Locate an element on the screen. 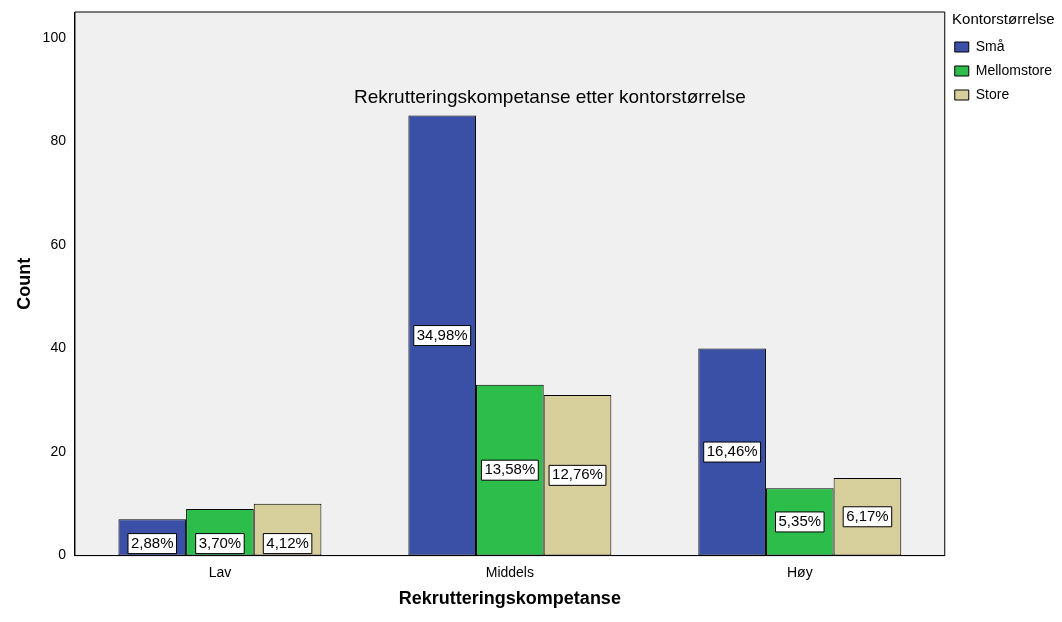  annotation: 34,98% is located at coordinates (442, 334).